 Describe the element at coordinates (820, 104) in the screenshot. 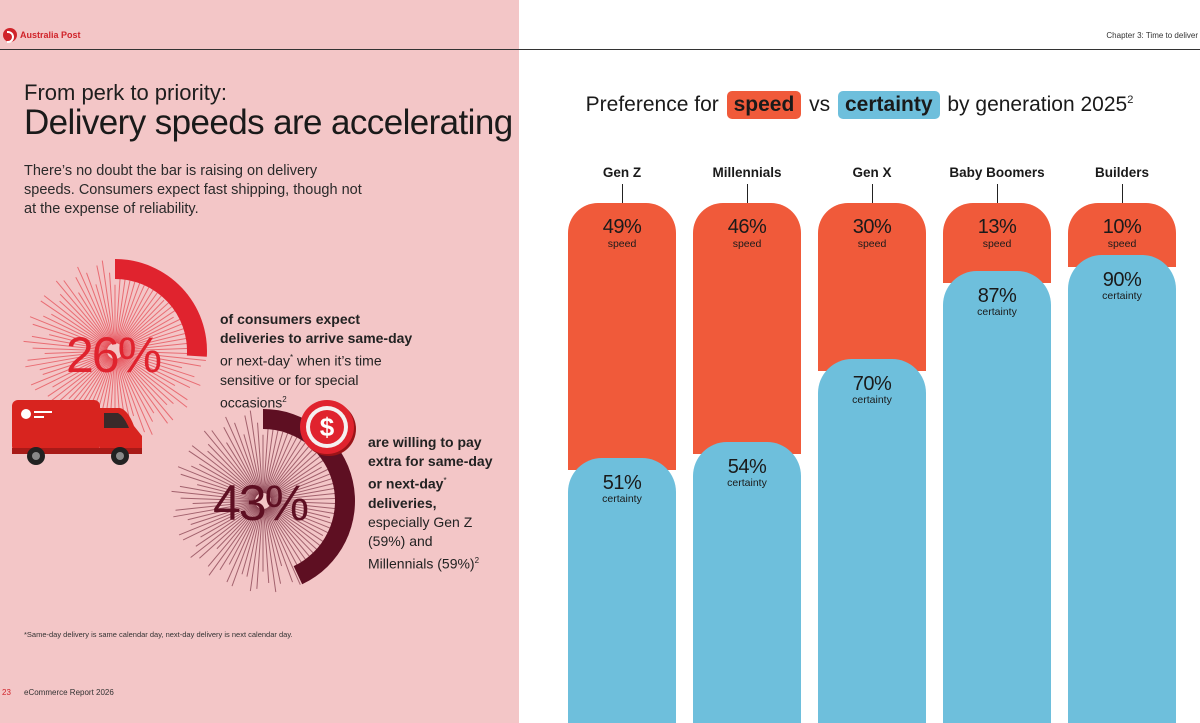

I see `chart-title-vs: vs` at that location.